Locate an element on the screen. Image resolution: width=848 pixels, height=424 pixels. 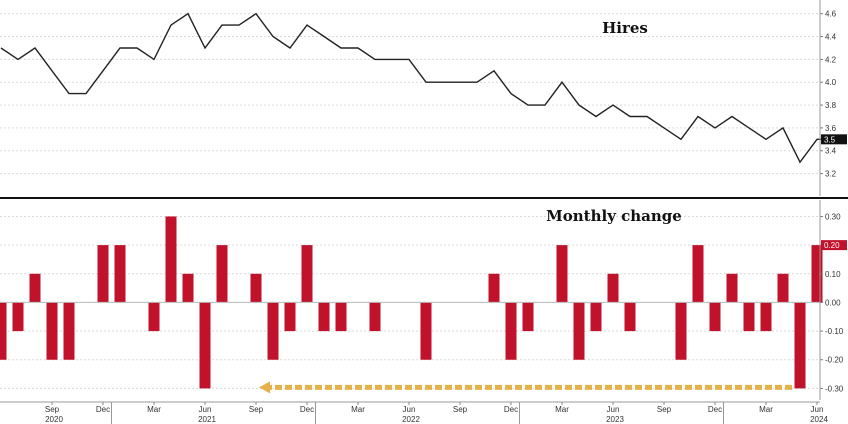
hires-y-tick-label: 3.2 is located at coordinates (831, 174).